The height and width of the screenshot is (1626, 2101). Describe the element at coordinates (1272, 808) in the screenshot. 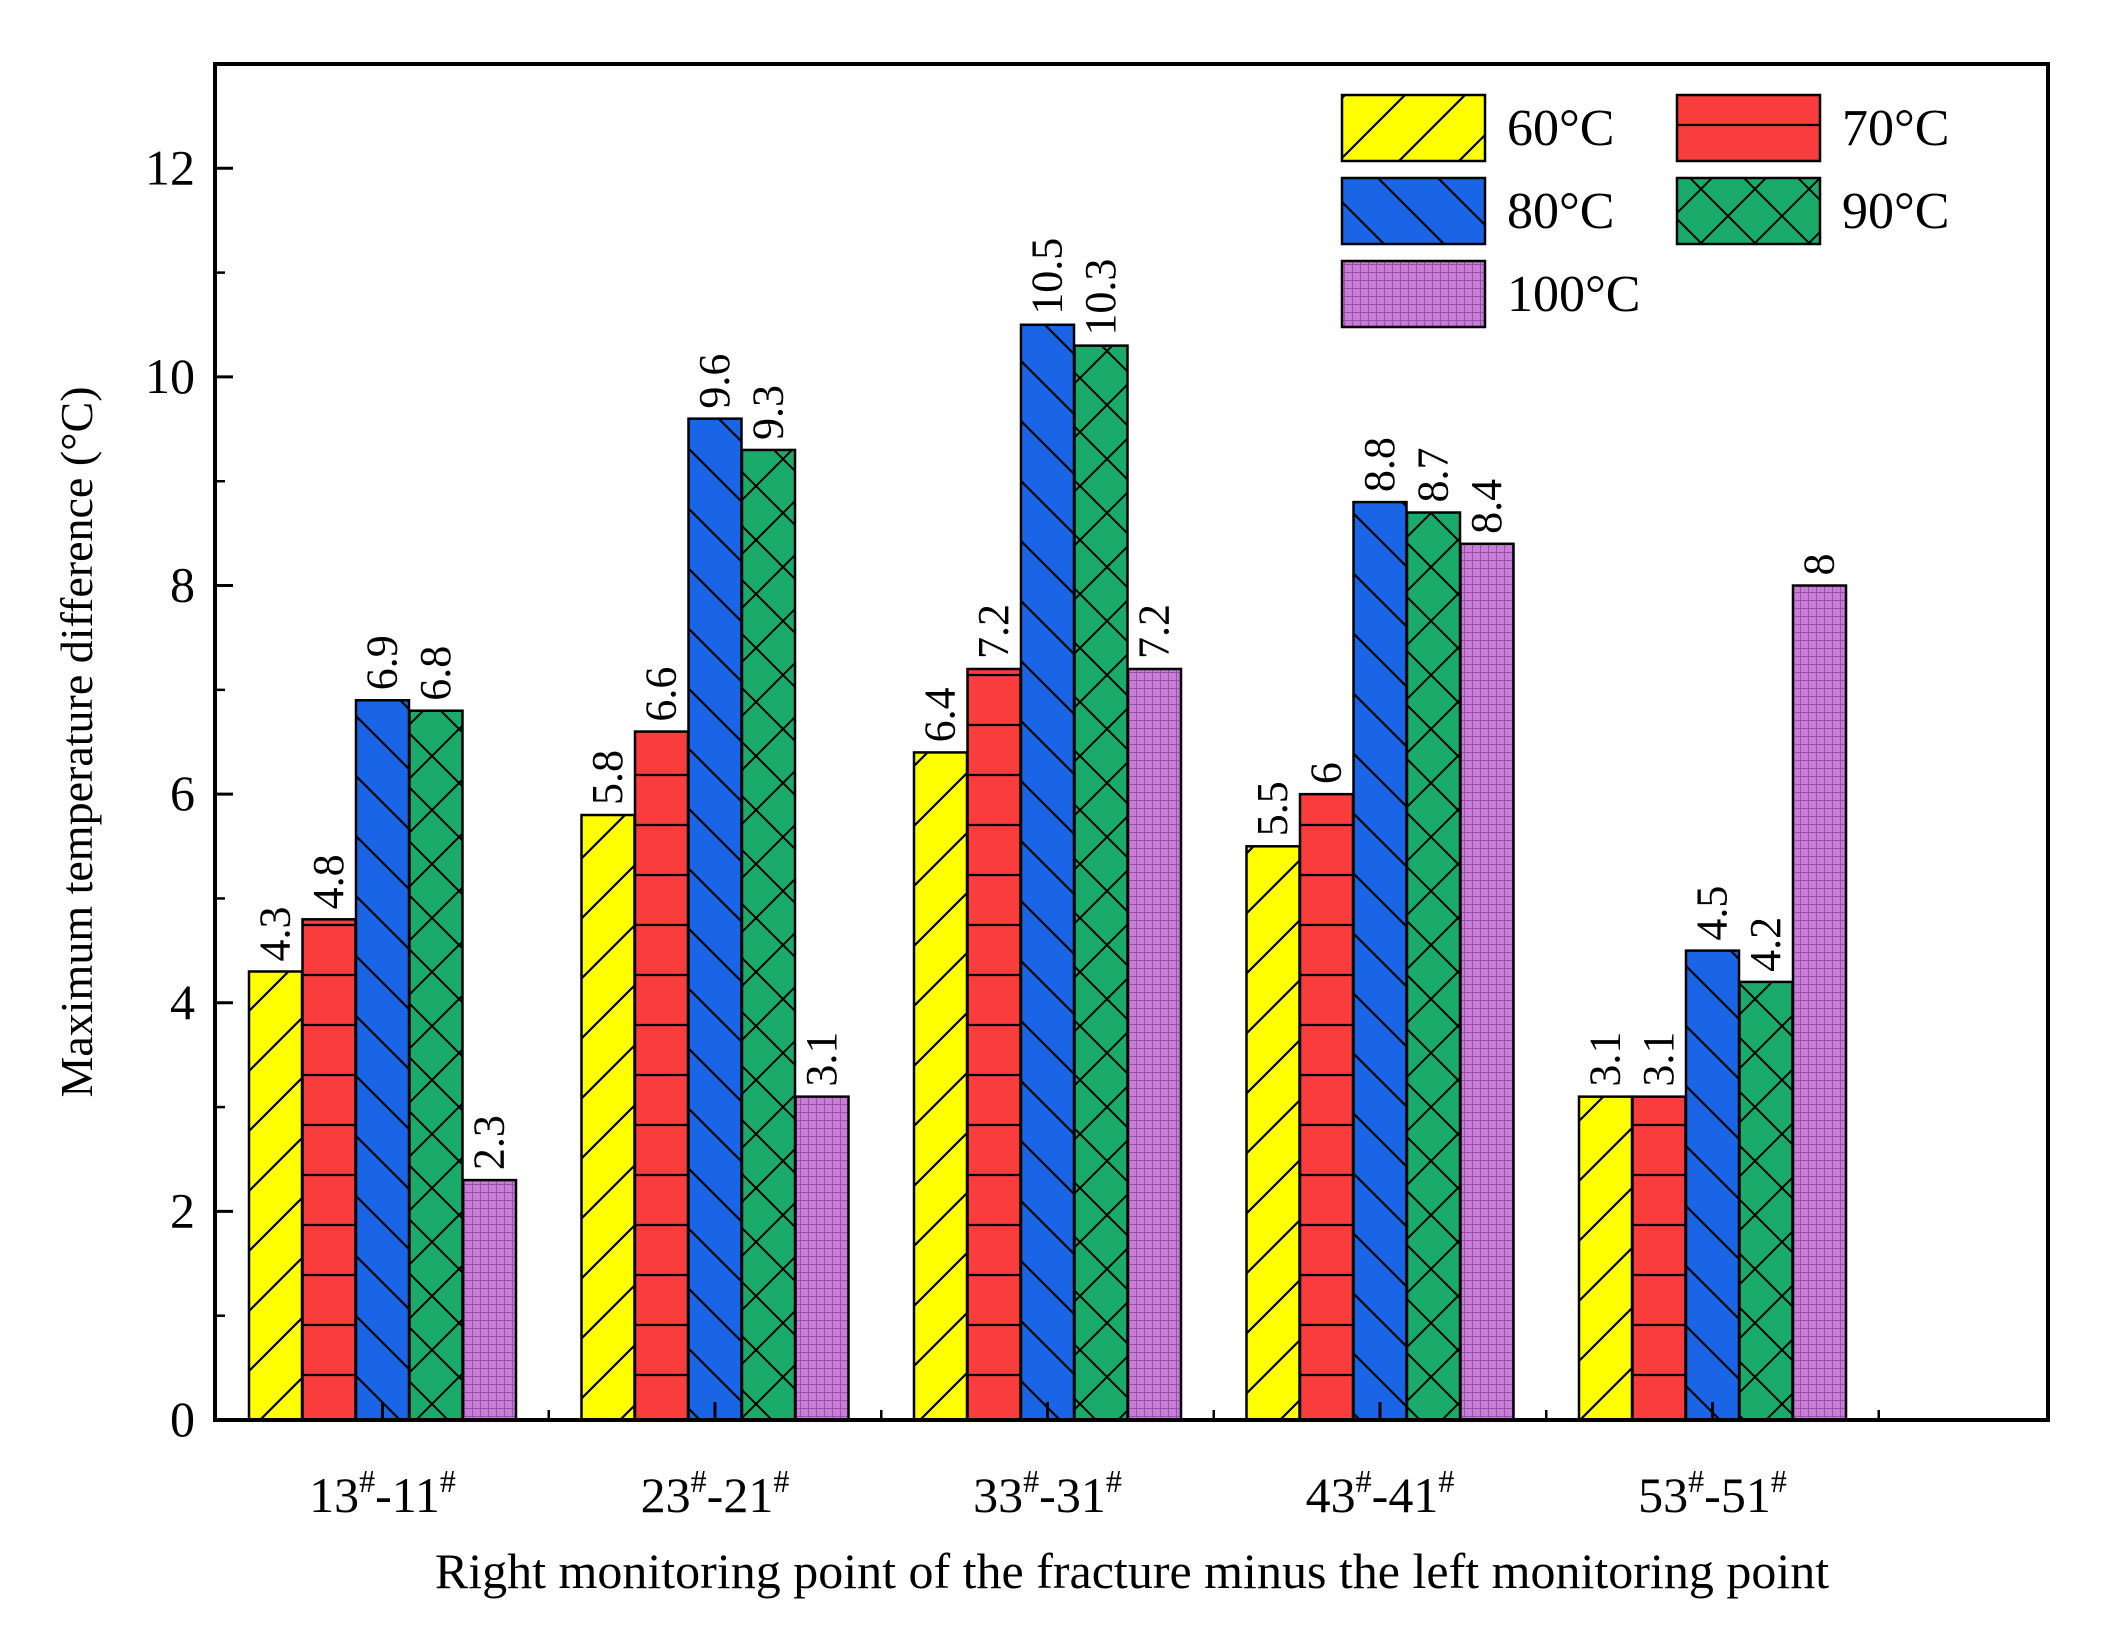

I see `value-label: 5.5` at that location.